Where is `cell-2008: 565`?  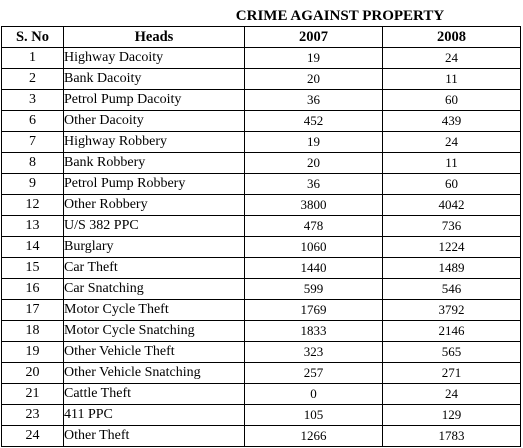 cell-2008: 565 is located at coordinates (451, 352).